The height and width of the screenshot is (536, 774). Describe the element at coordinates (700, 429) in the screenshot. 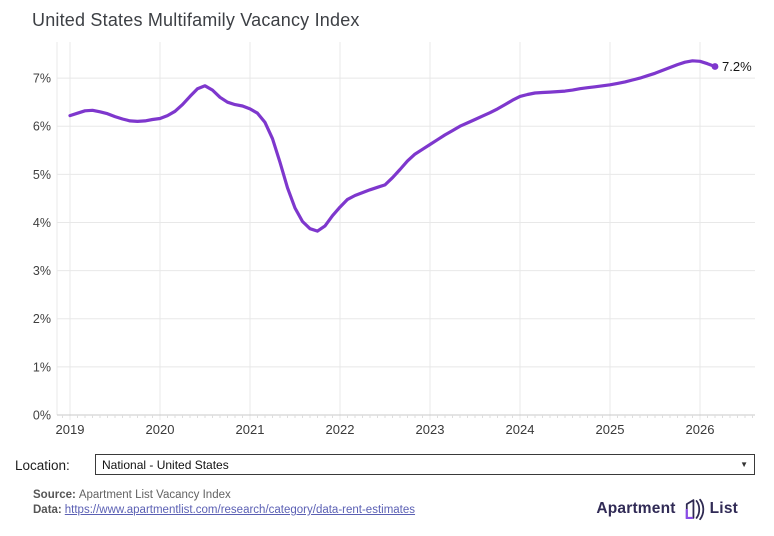

I see `x-axis-tick-label: 2026` at that location.